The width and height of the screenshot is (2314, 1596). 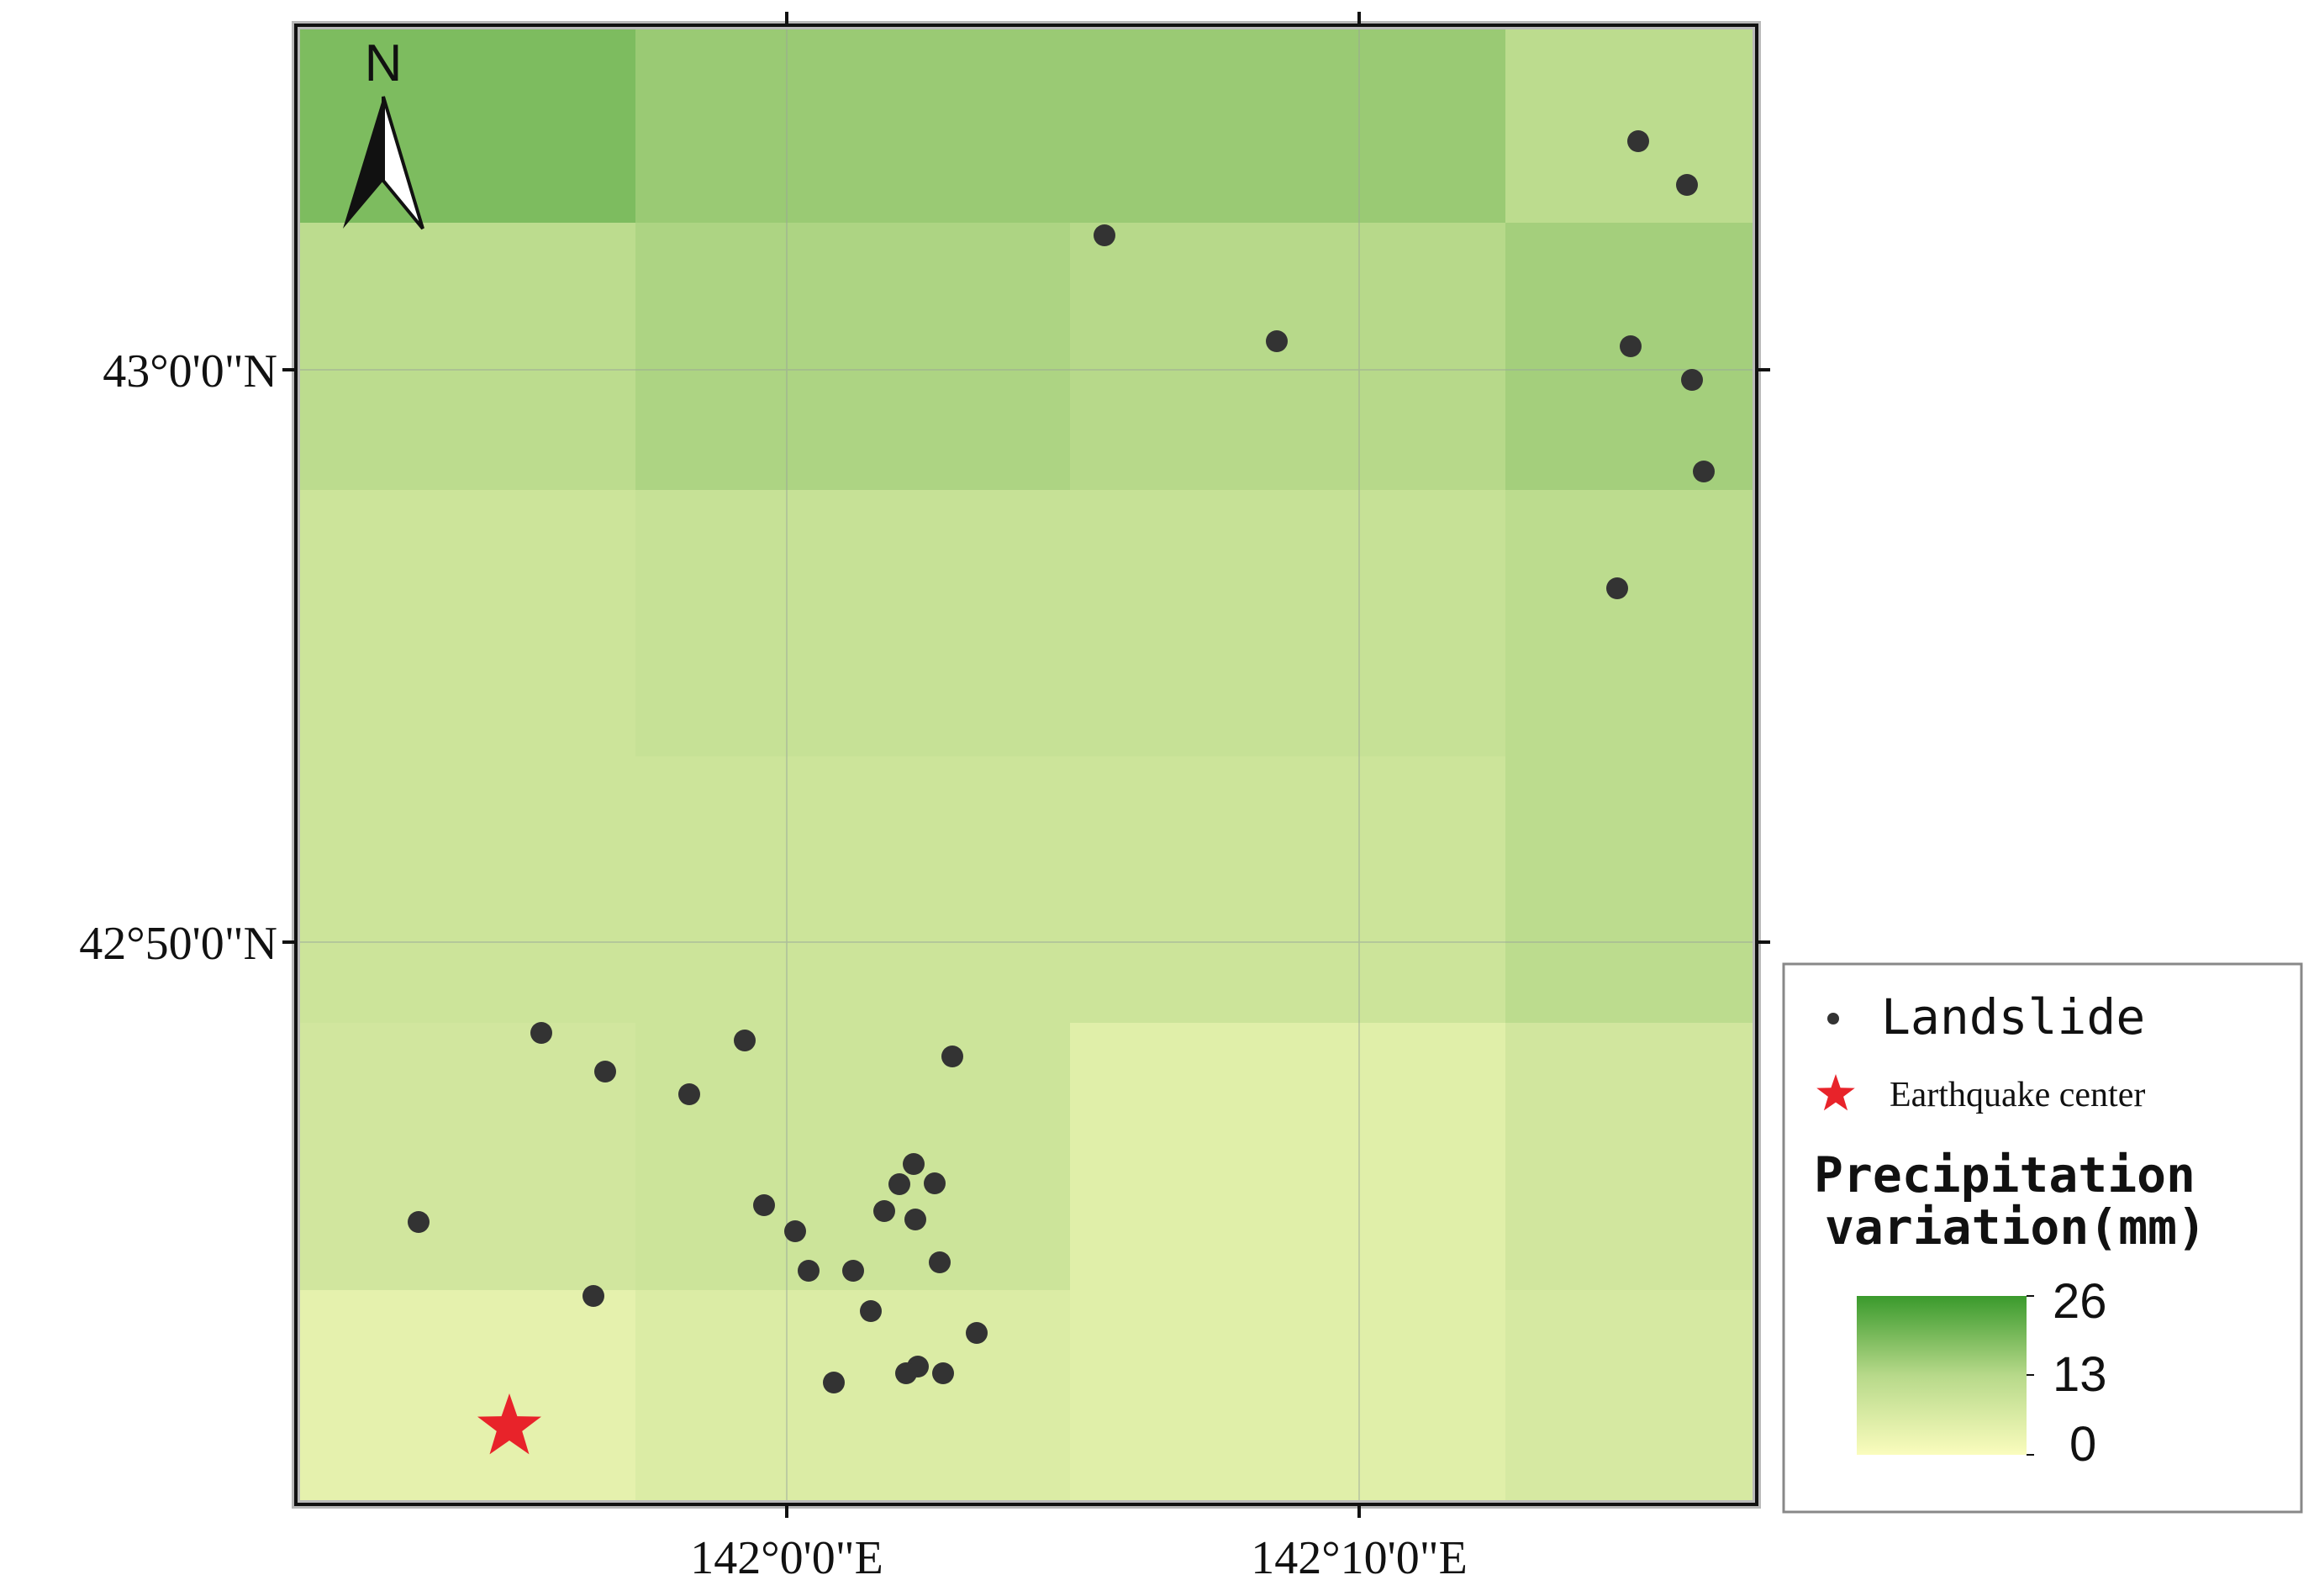 I want to click on legend-tick-min: 0, so click(x=2083, y=1444).